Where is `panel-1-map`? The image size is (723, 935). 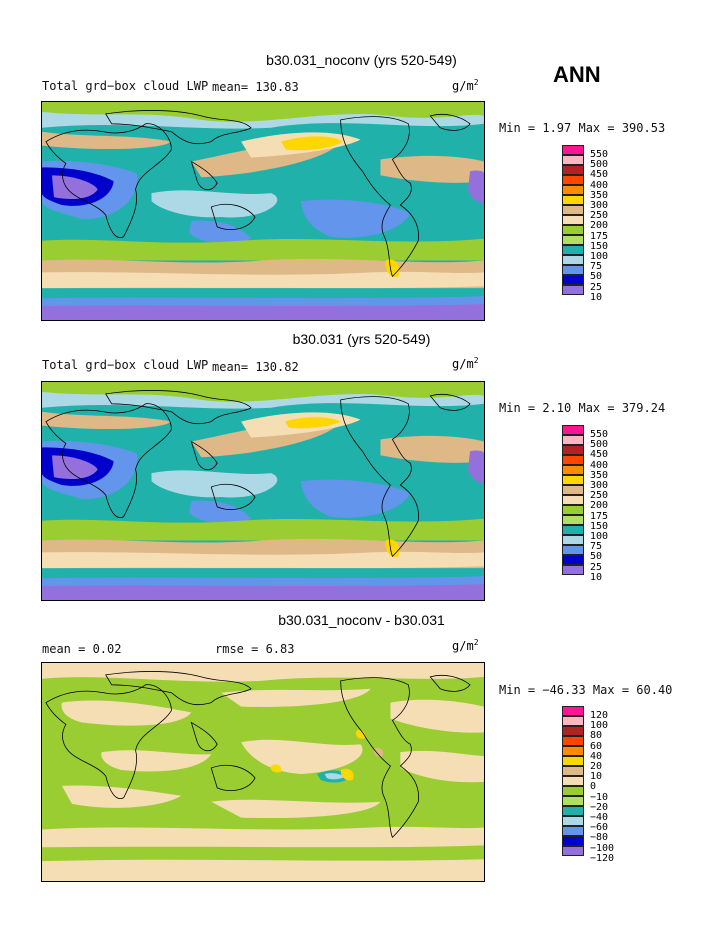 panel-1-map is located at coordinates (263, 211).